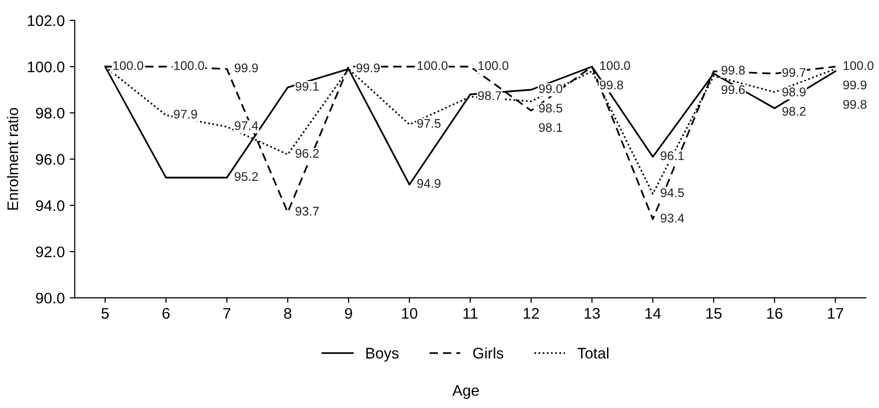 Image resolution: width=879 pixels, height=408 pixels. Describe the element at coordinates (429, 123) in the screenshot. I see `data-label: 97.5` at that location.